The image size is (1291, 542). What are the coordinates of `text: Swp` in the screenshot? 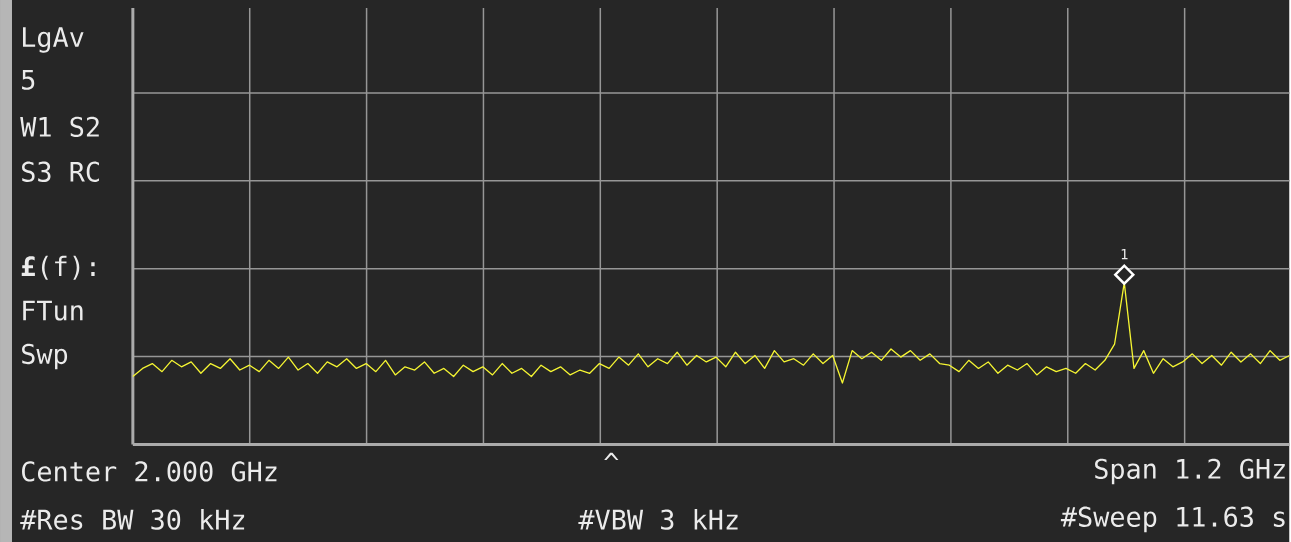 It's located at (45, 356).